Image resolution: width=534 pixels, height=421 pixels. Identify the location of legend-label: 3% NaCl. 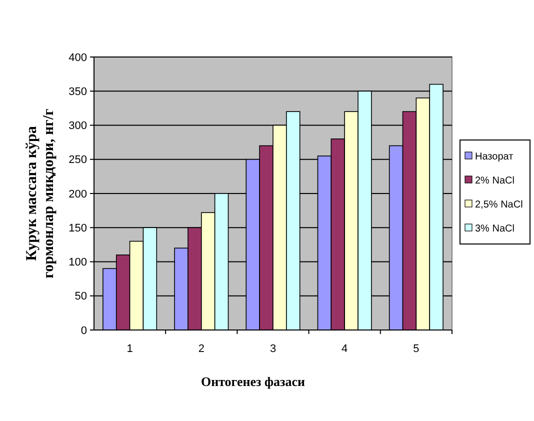
(494, 229).